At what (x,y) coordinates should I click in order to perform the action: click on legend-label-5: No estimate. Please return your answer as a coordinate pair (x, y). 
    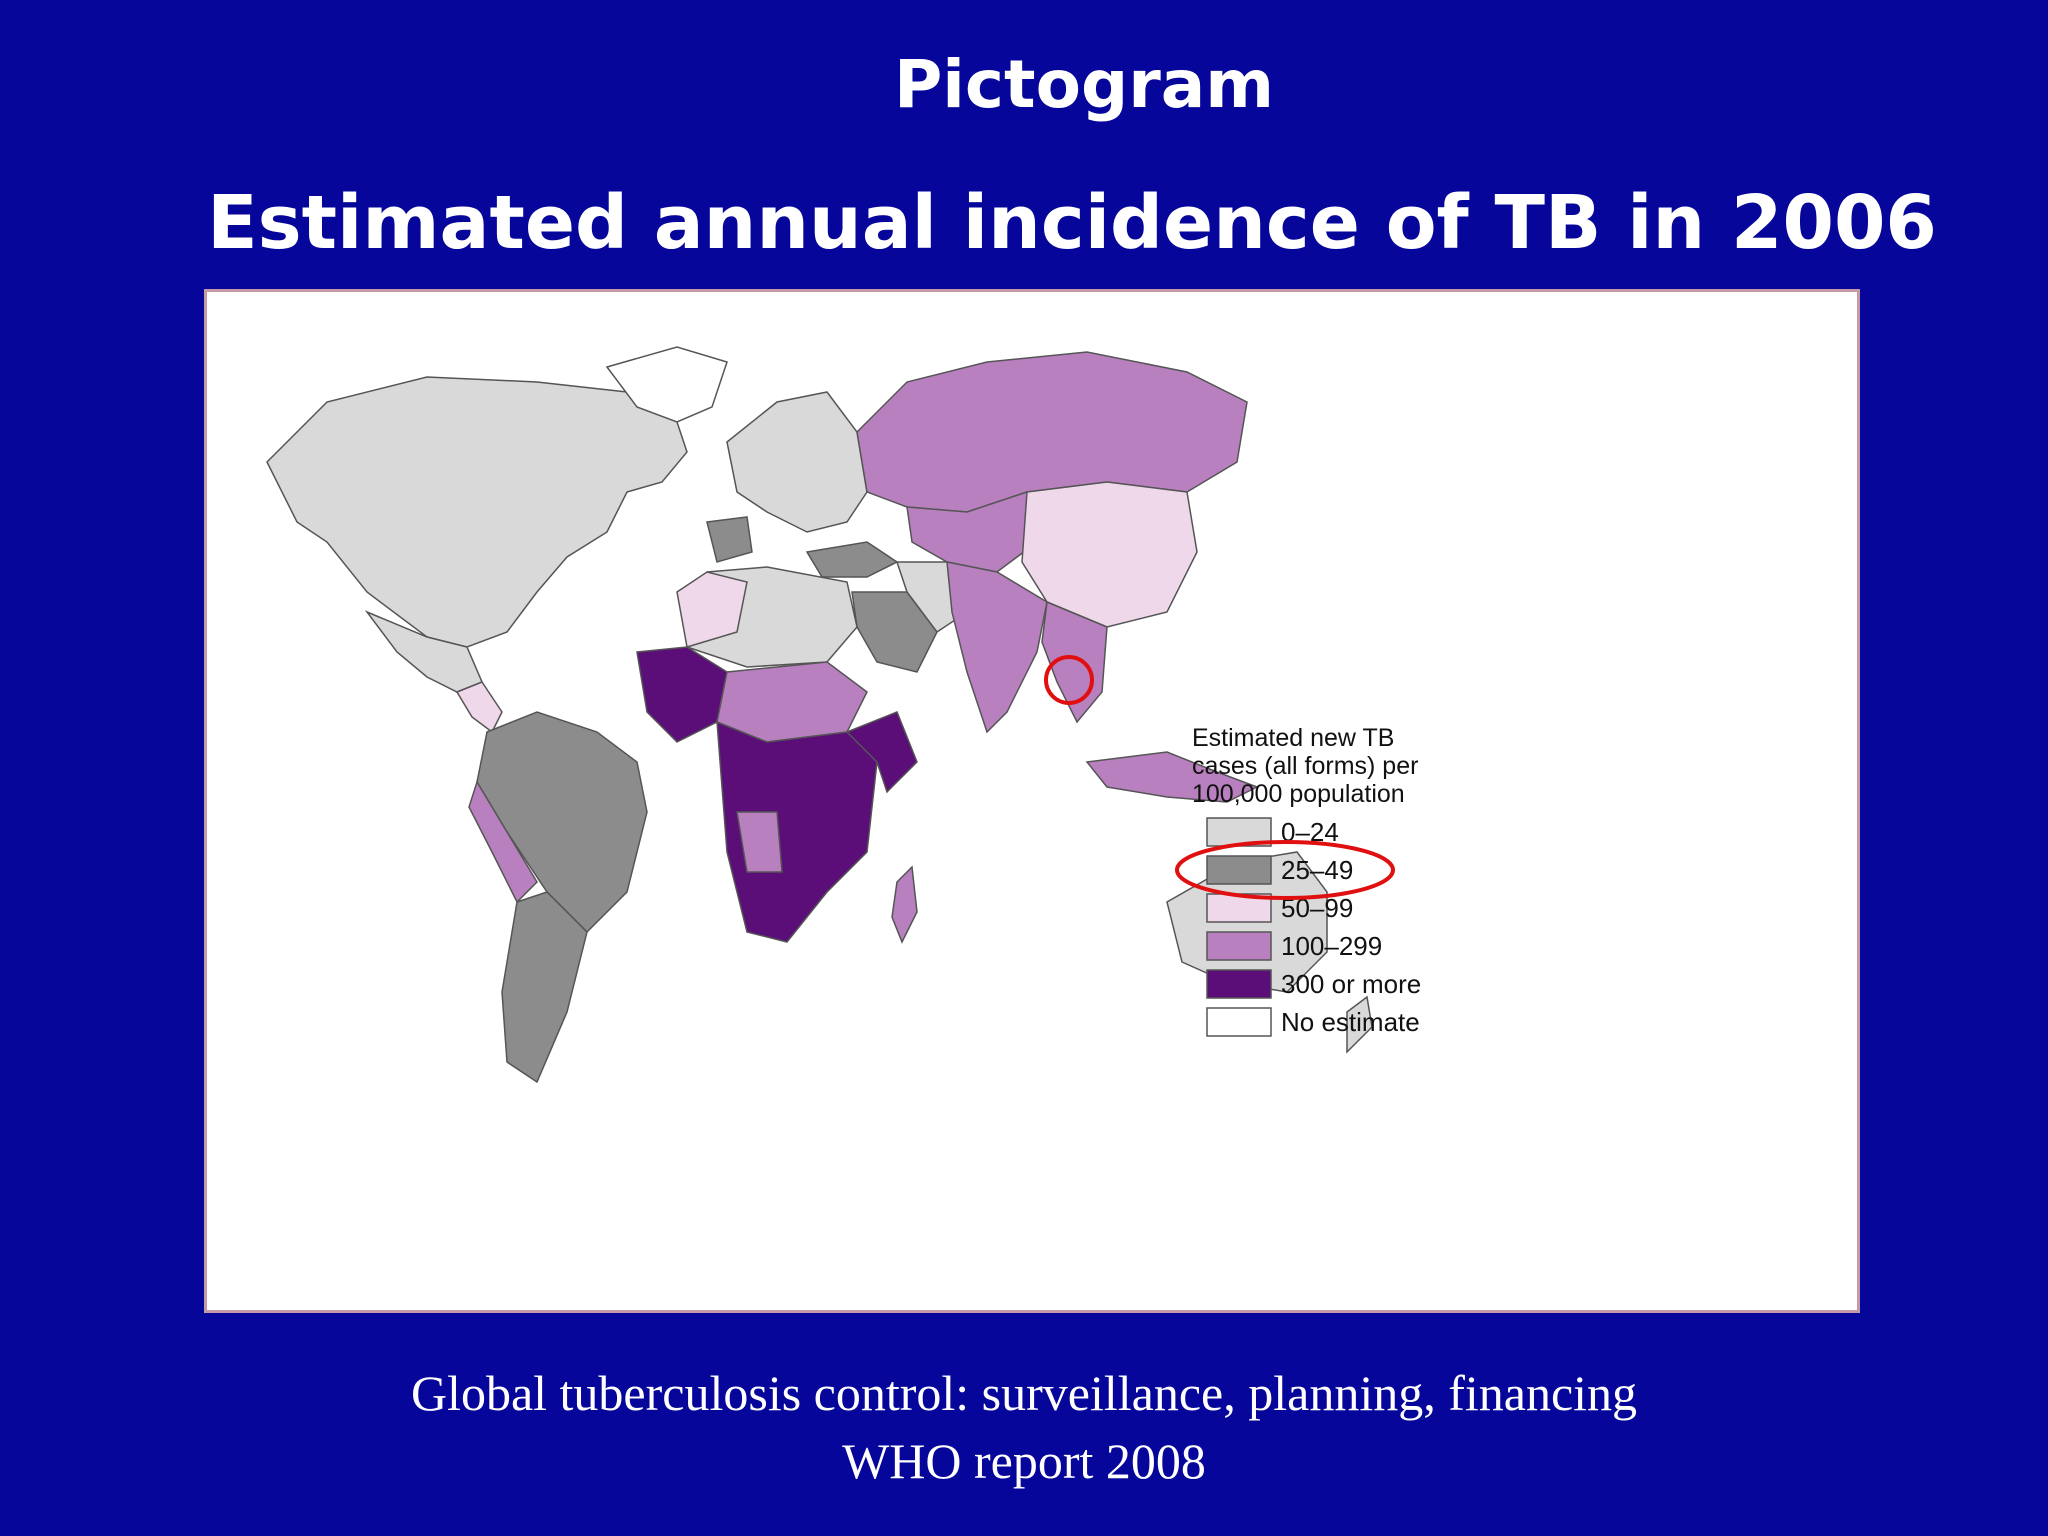
    Looking at the image, I should click on (1350, 1022).